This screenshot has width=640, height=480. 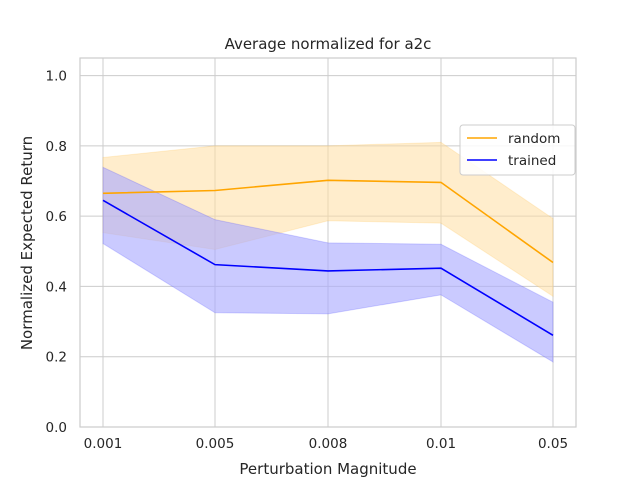 I want to click on x-tick-label: 0.001, so click(x=103, y=444).